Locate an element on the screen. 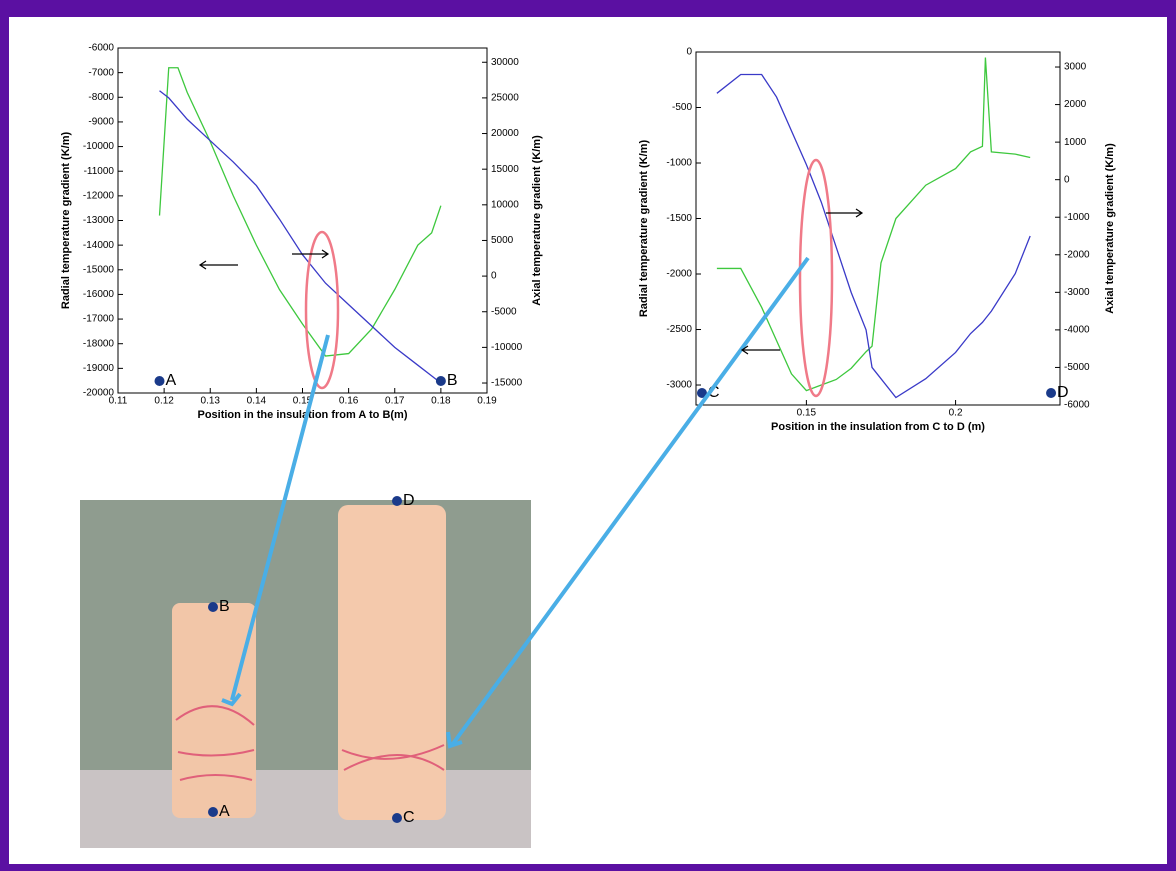 The height and width of the screenshot is (871, 1176). y-tick-label: -500 is located at coordinates (682, 107).